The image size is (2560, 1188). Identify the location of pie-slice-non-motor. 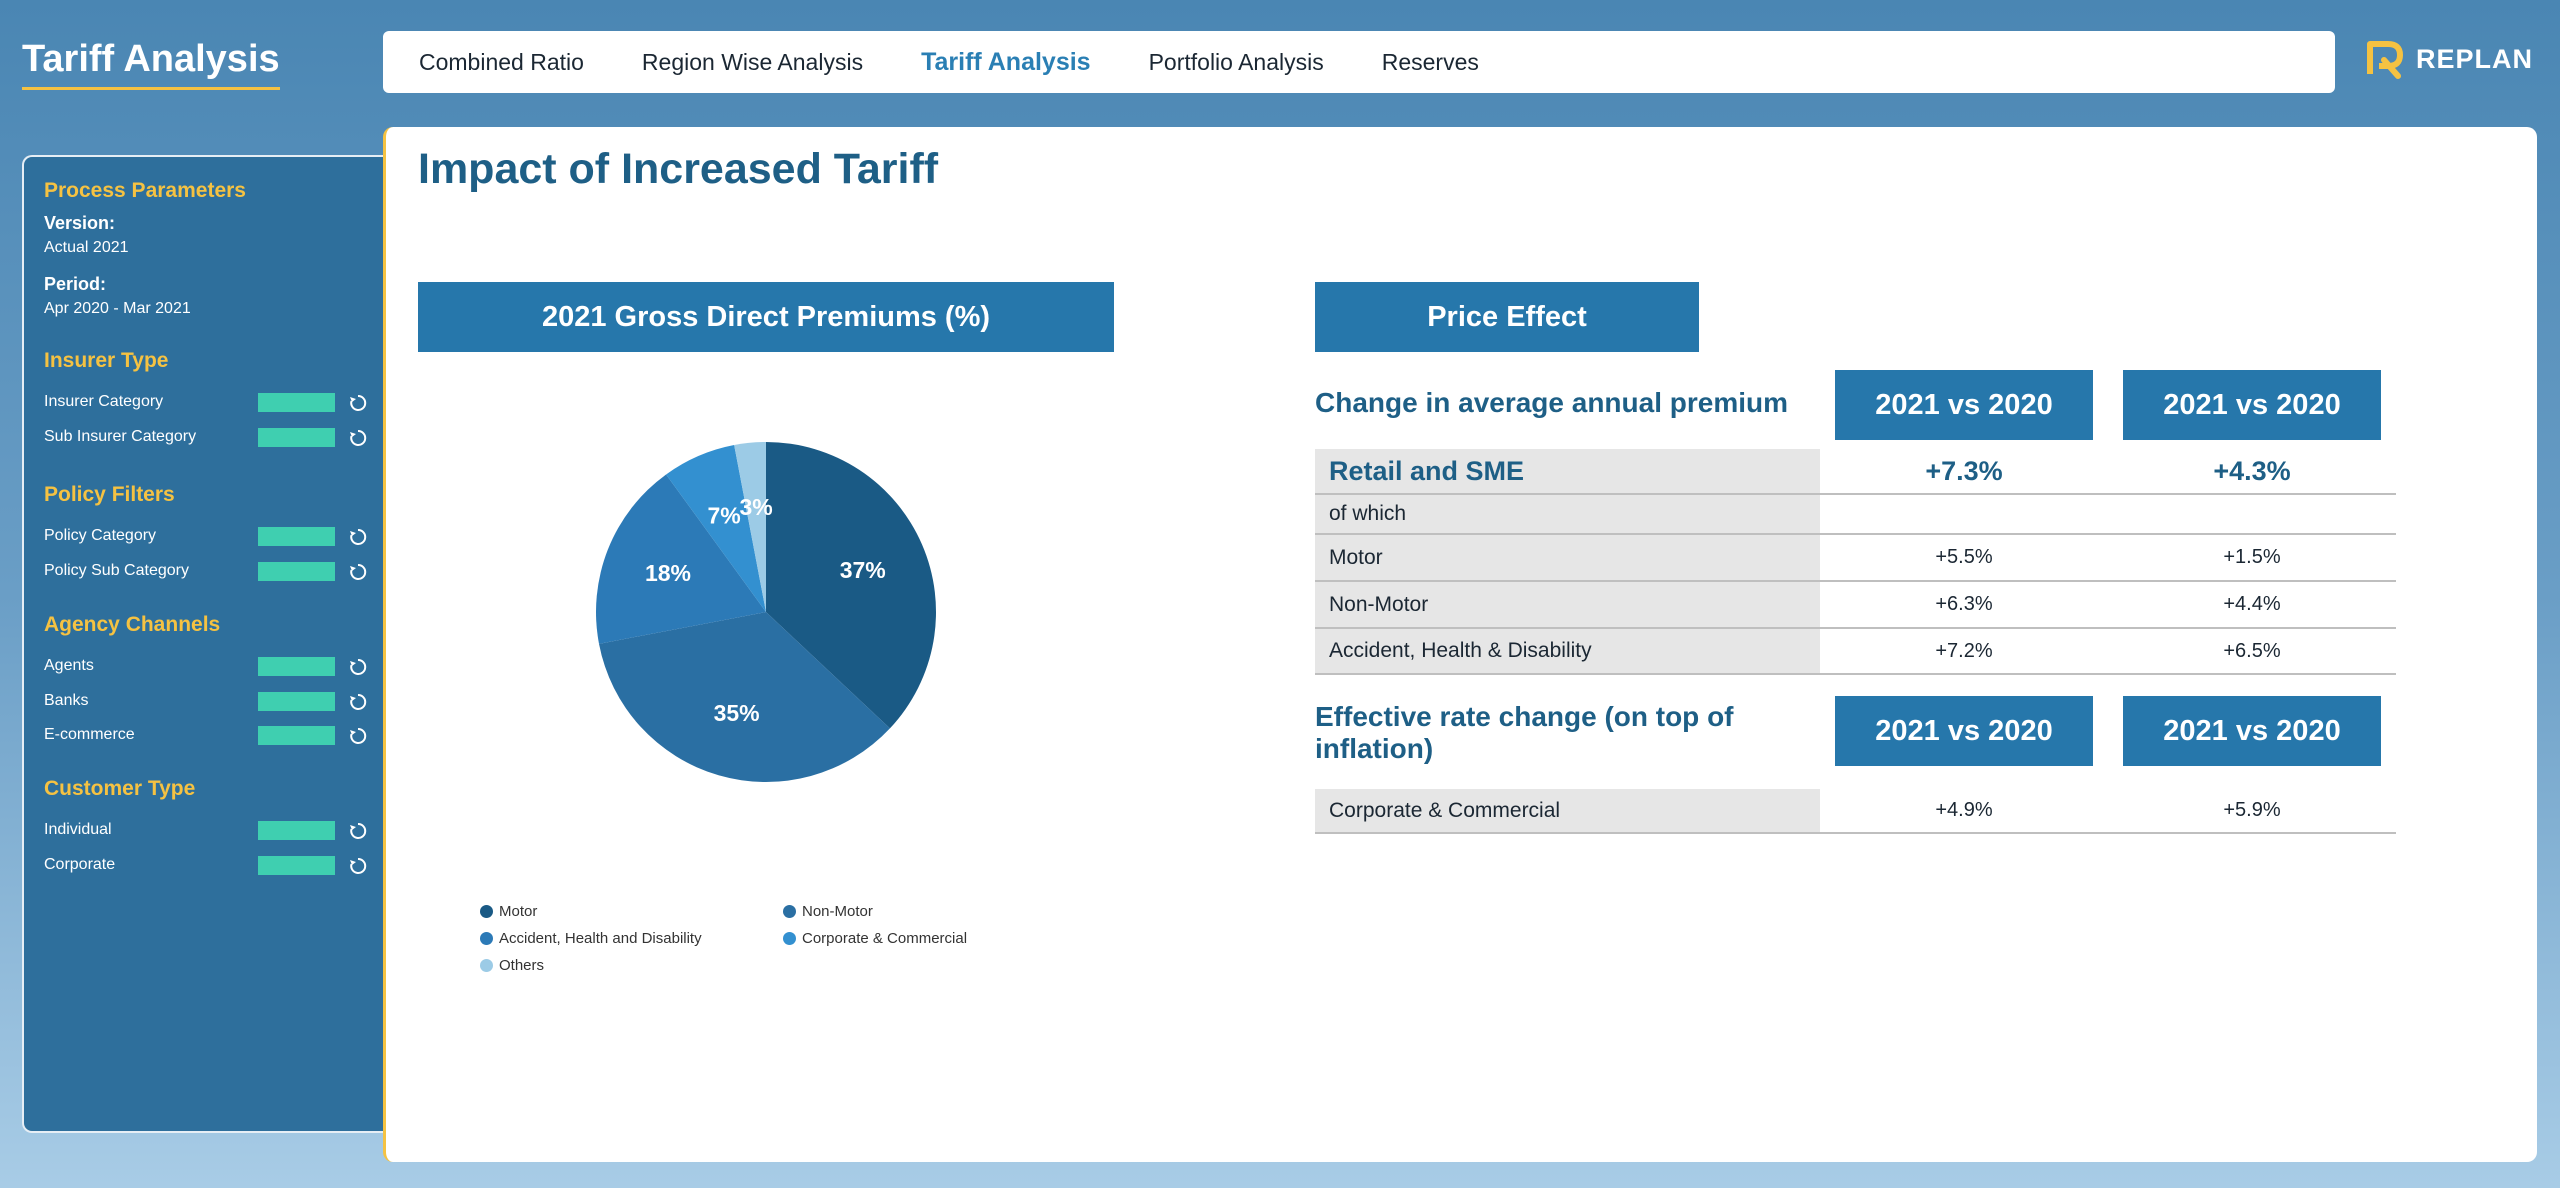
(744, 697).